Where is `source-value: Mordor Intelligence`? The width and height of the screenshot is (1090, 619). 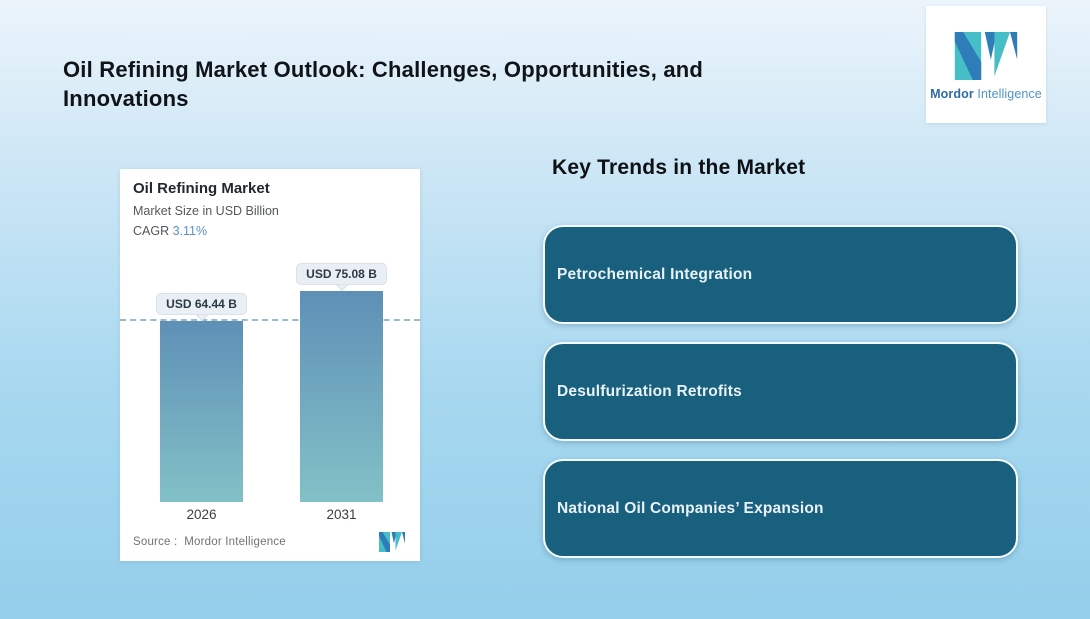
source-value: Mordor Intelligence is located at coordinates (235, 542).